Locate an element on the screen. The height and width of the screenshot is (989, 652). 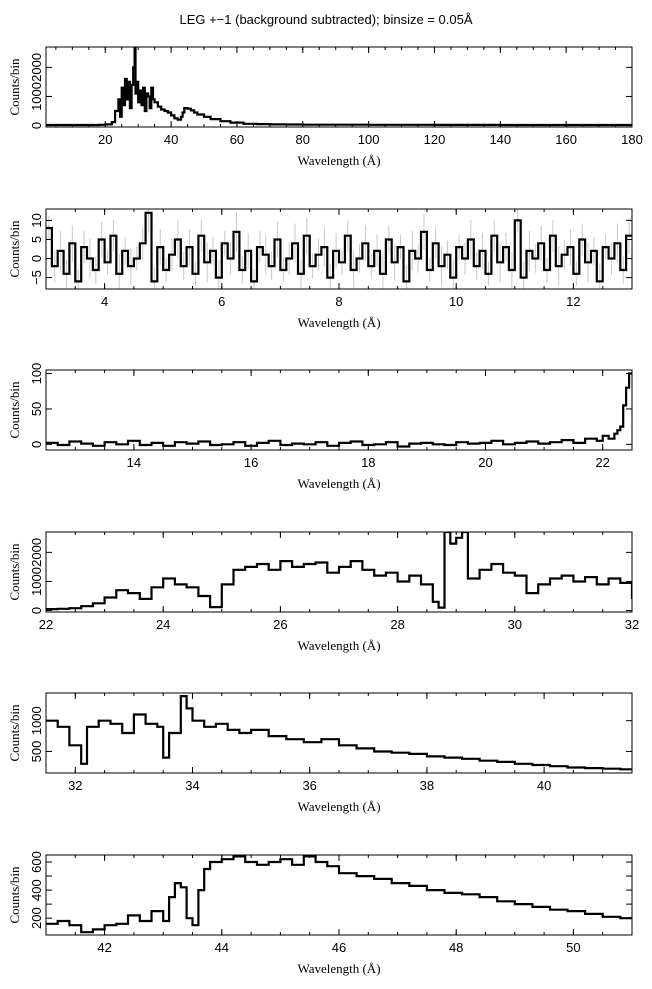
y-tick-label: −5 is located at coordinates (36, 277).